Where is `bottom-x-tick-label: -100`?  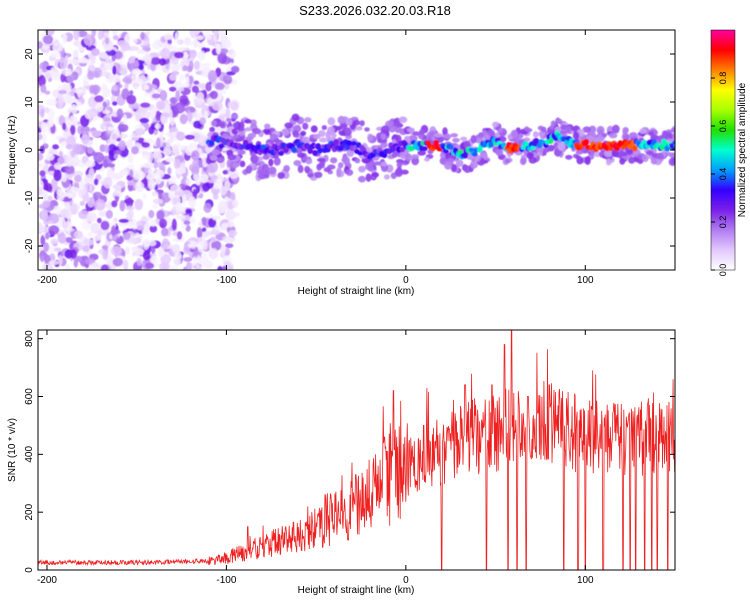
bottom-x-tick-label: -100 is located at coordinates (226, 580).